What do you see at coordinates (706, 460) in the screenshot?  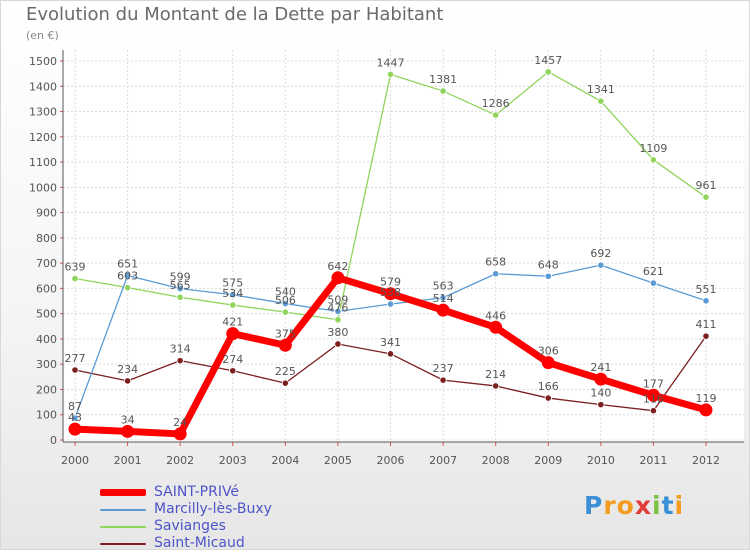 I see `x-tick-label: 2012` at bounding box center [706, 460].